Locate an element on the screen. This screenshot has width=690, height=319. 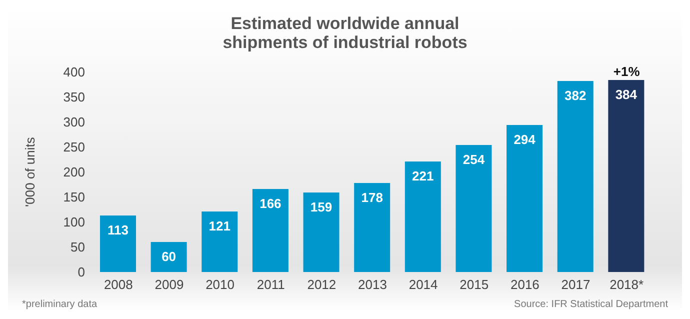
data-label: 221 is located at coordinates (423, 176).